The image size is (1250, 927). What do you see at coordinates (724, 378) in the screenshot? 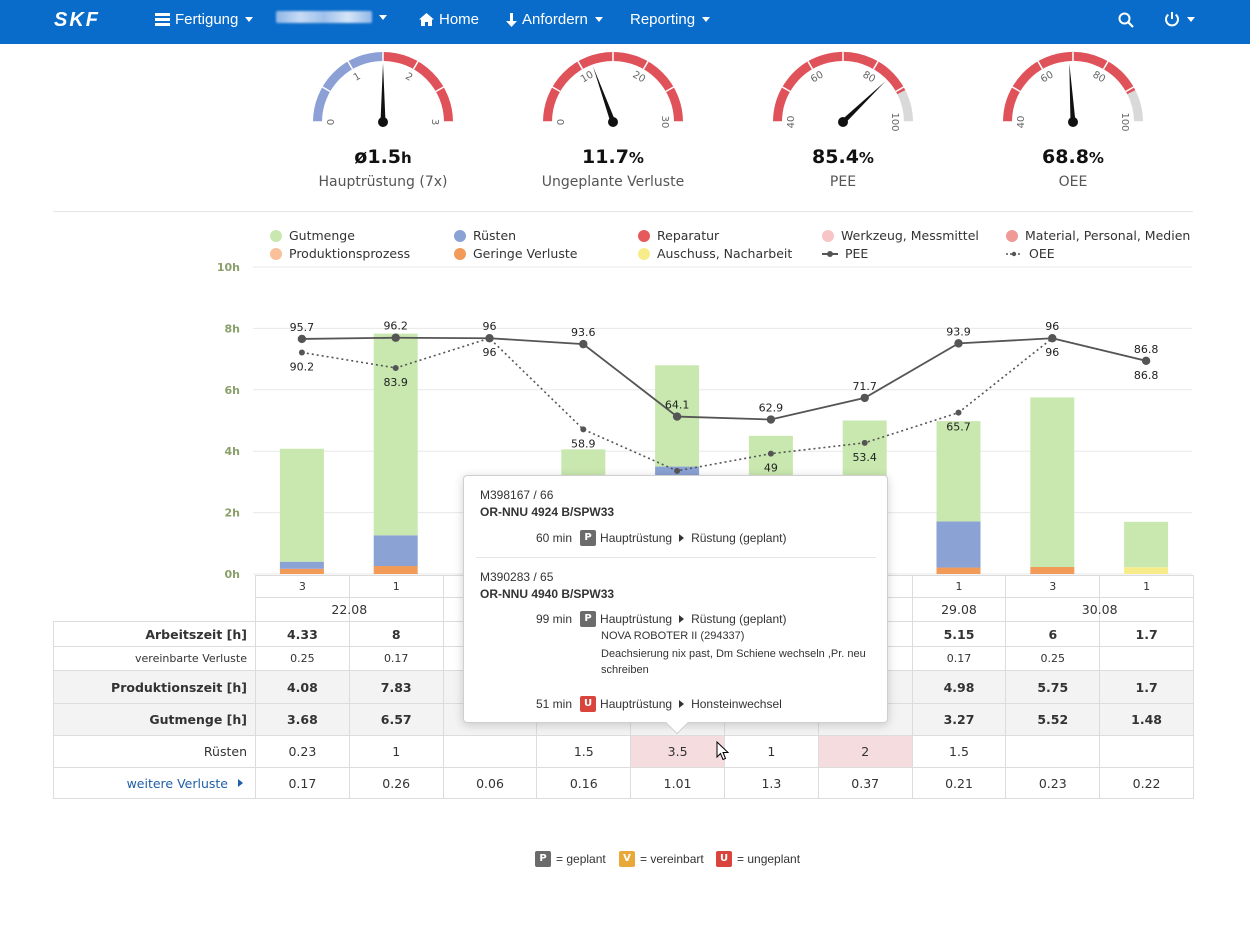
I see `pee-line` at bounding box center [724, 378].